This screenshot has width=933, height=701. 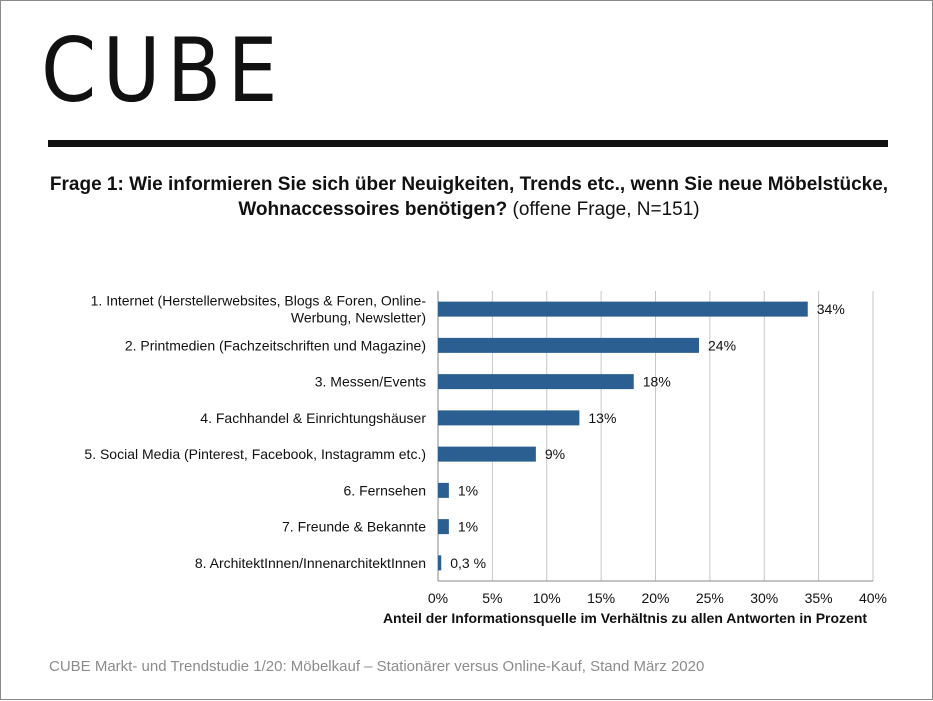 What do you see at coordinates (162, 70) in the screenshot?
I see `cube-logo: CUBE` at bounding box center [162, 70].